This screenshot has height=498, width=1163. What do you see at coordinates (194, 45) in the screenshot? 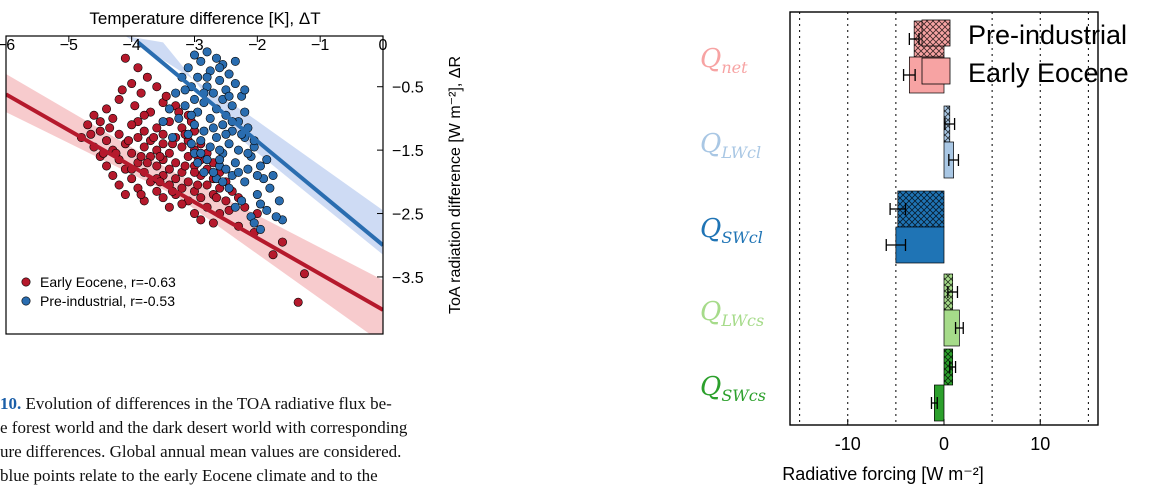
I see `scatter-x-tick-label: −3` at bounding box center [194, 45].